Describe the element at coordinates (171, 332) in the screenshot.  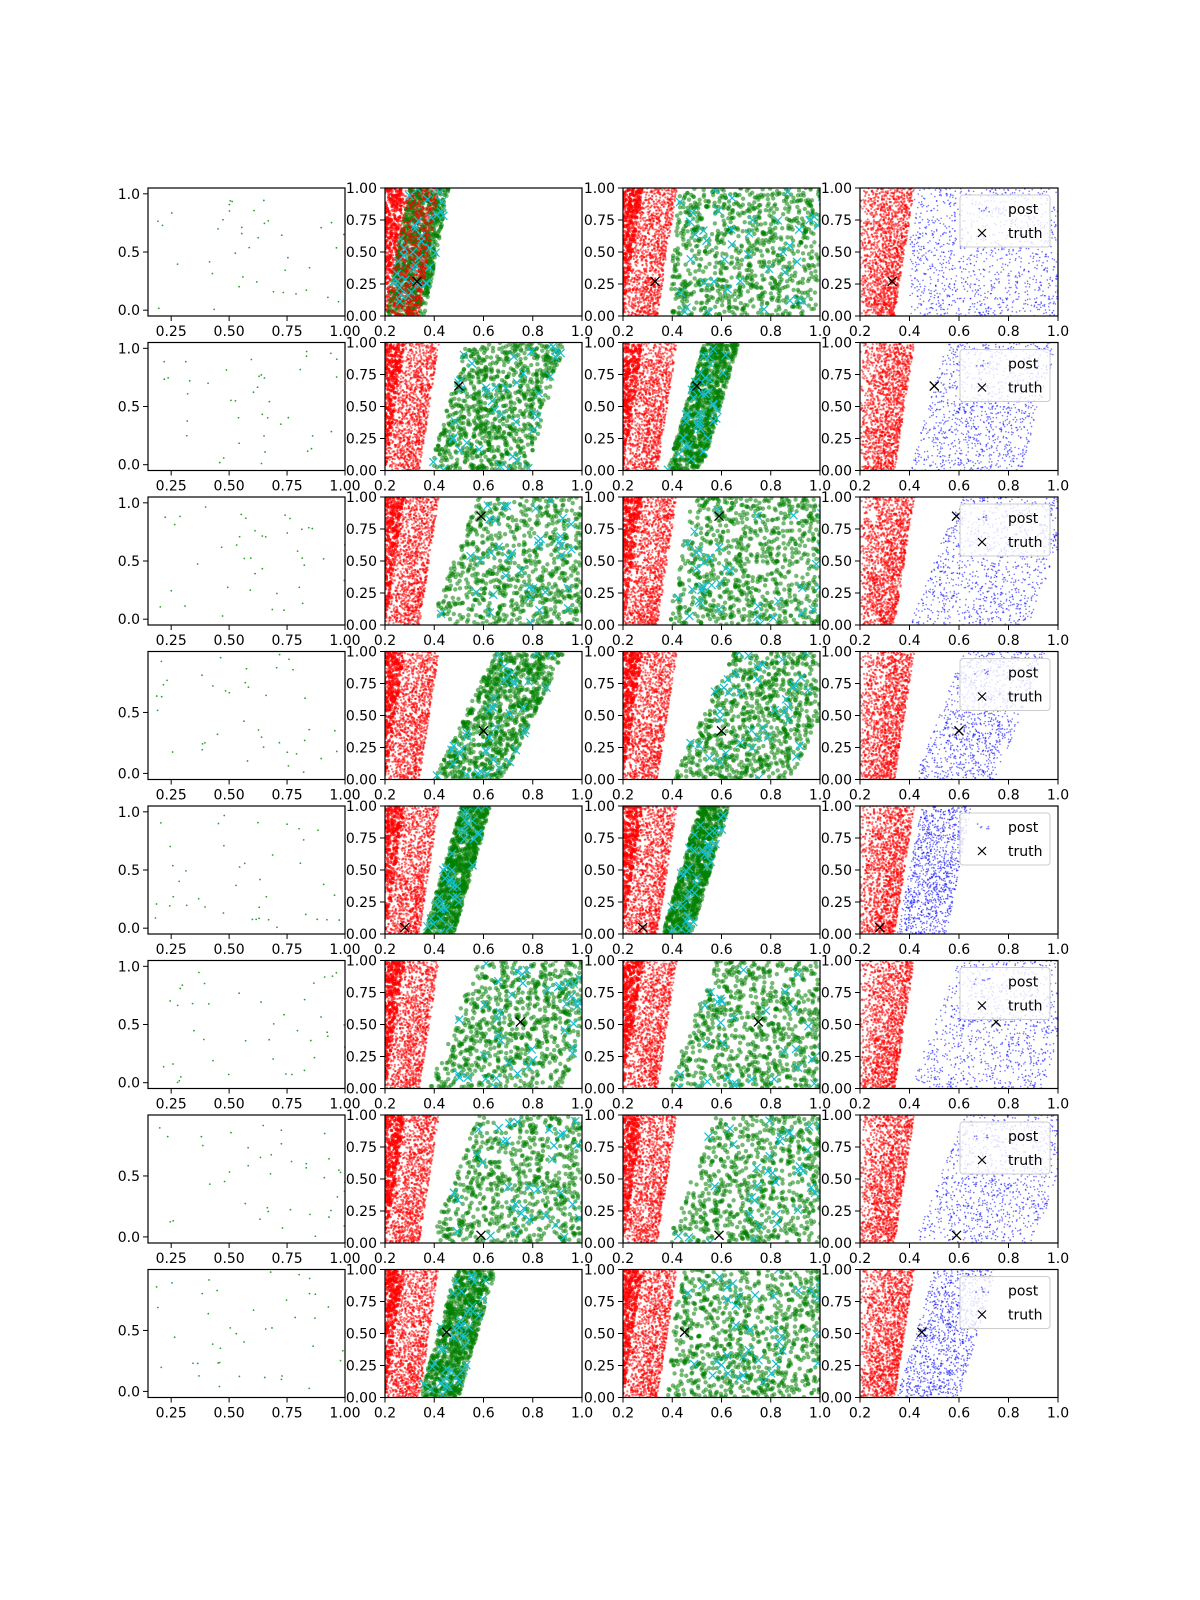
I see `x-tick-label: 0.25` at that location.